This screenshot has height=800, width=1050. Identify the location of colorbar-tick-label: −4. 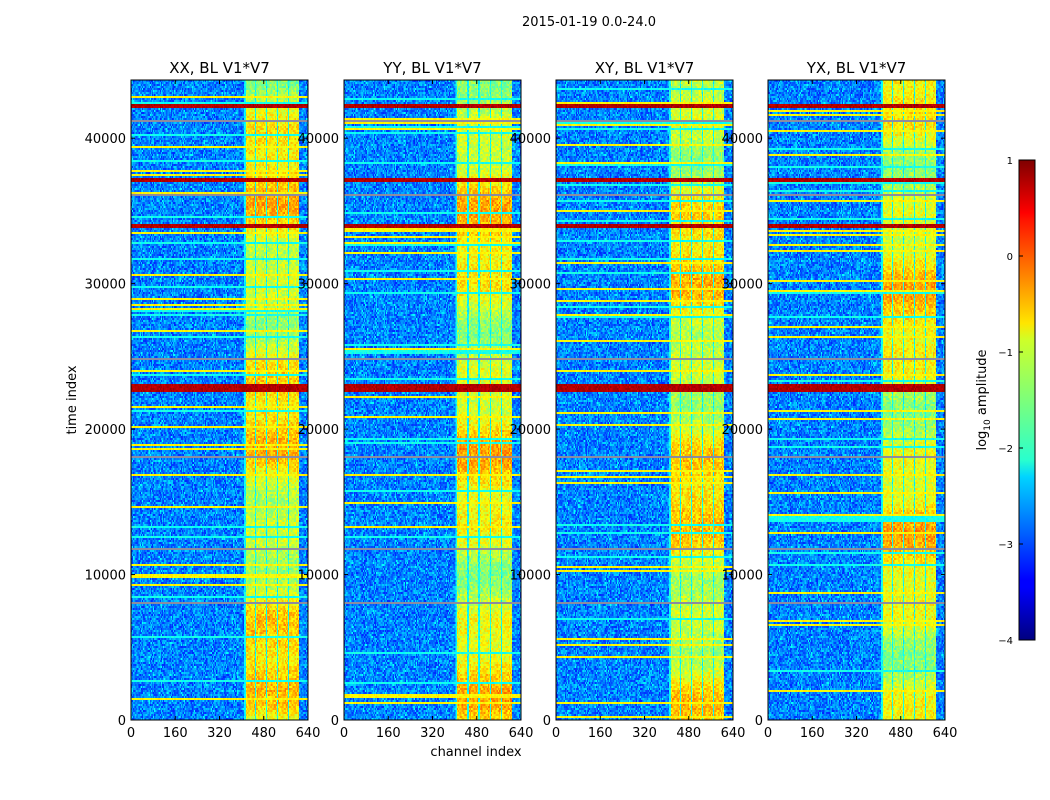
(1005, 641).